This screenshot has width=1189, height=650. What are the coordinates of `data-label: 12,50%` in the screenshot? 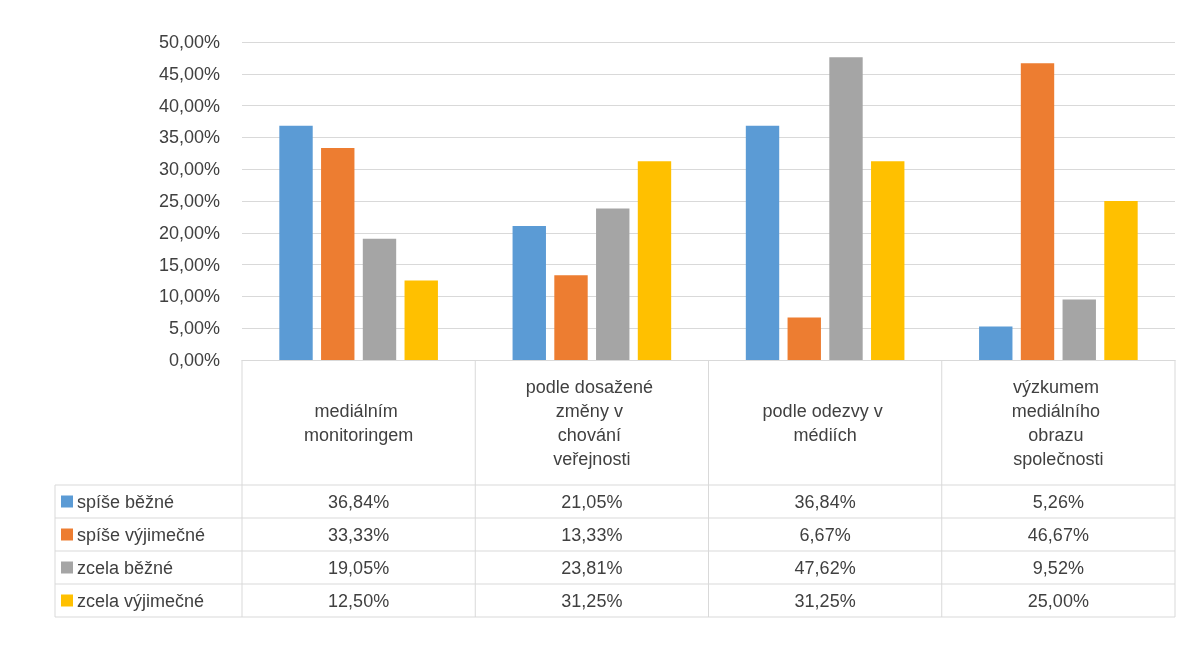 It's located at (359, 600).